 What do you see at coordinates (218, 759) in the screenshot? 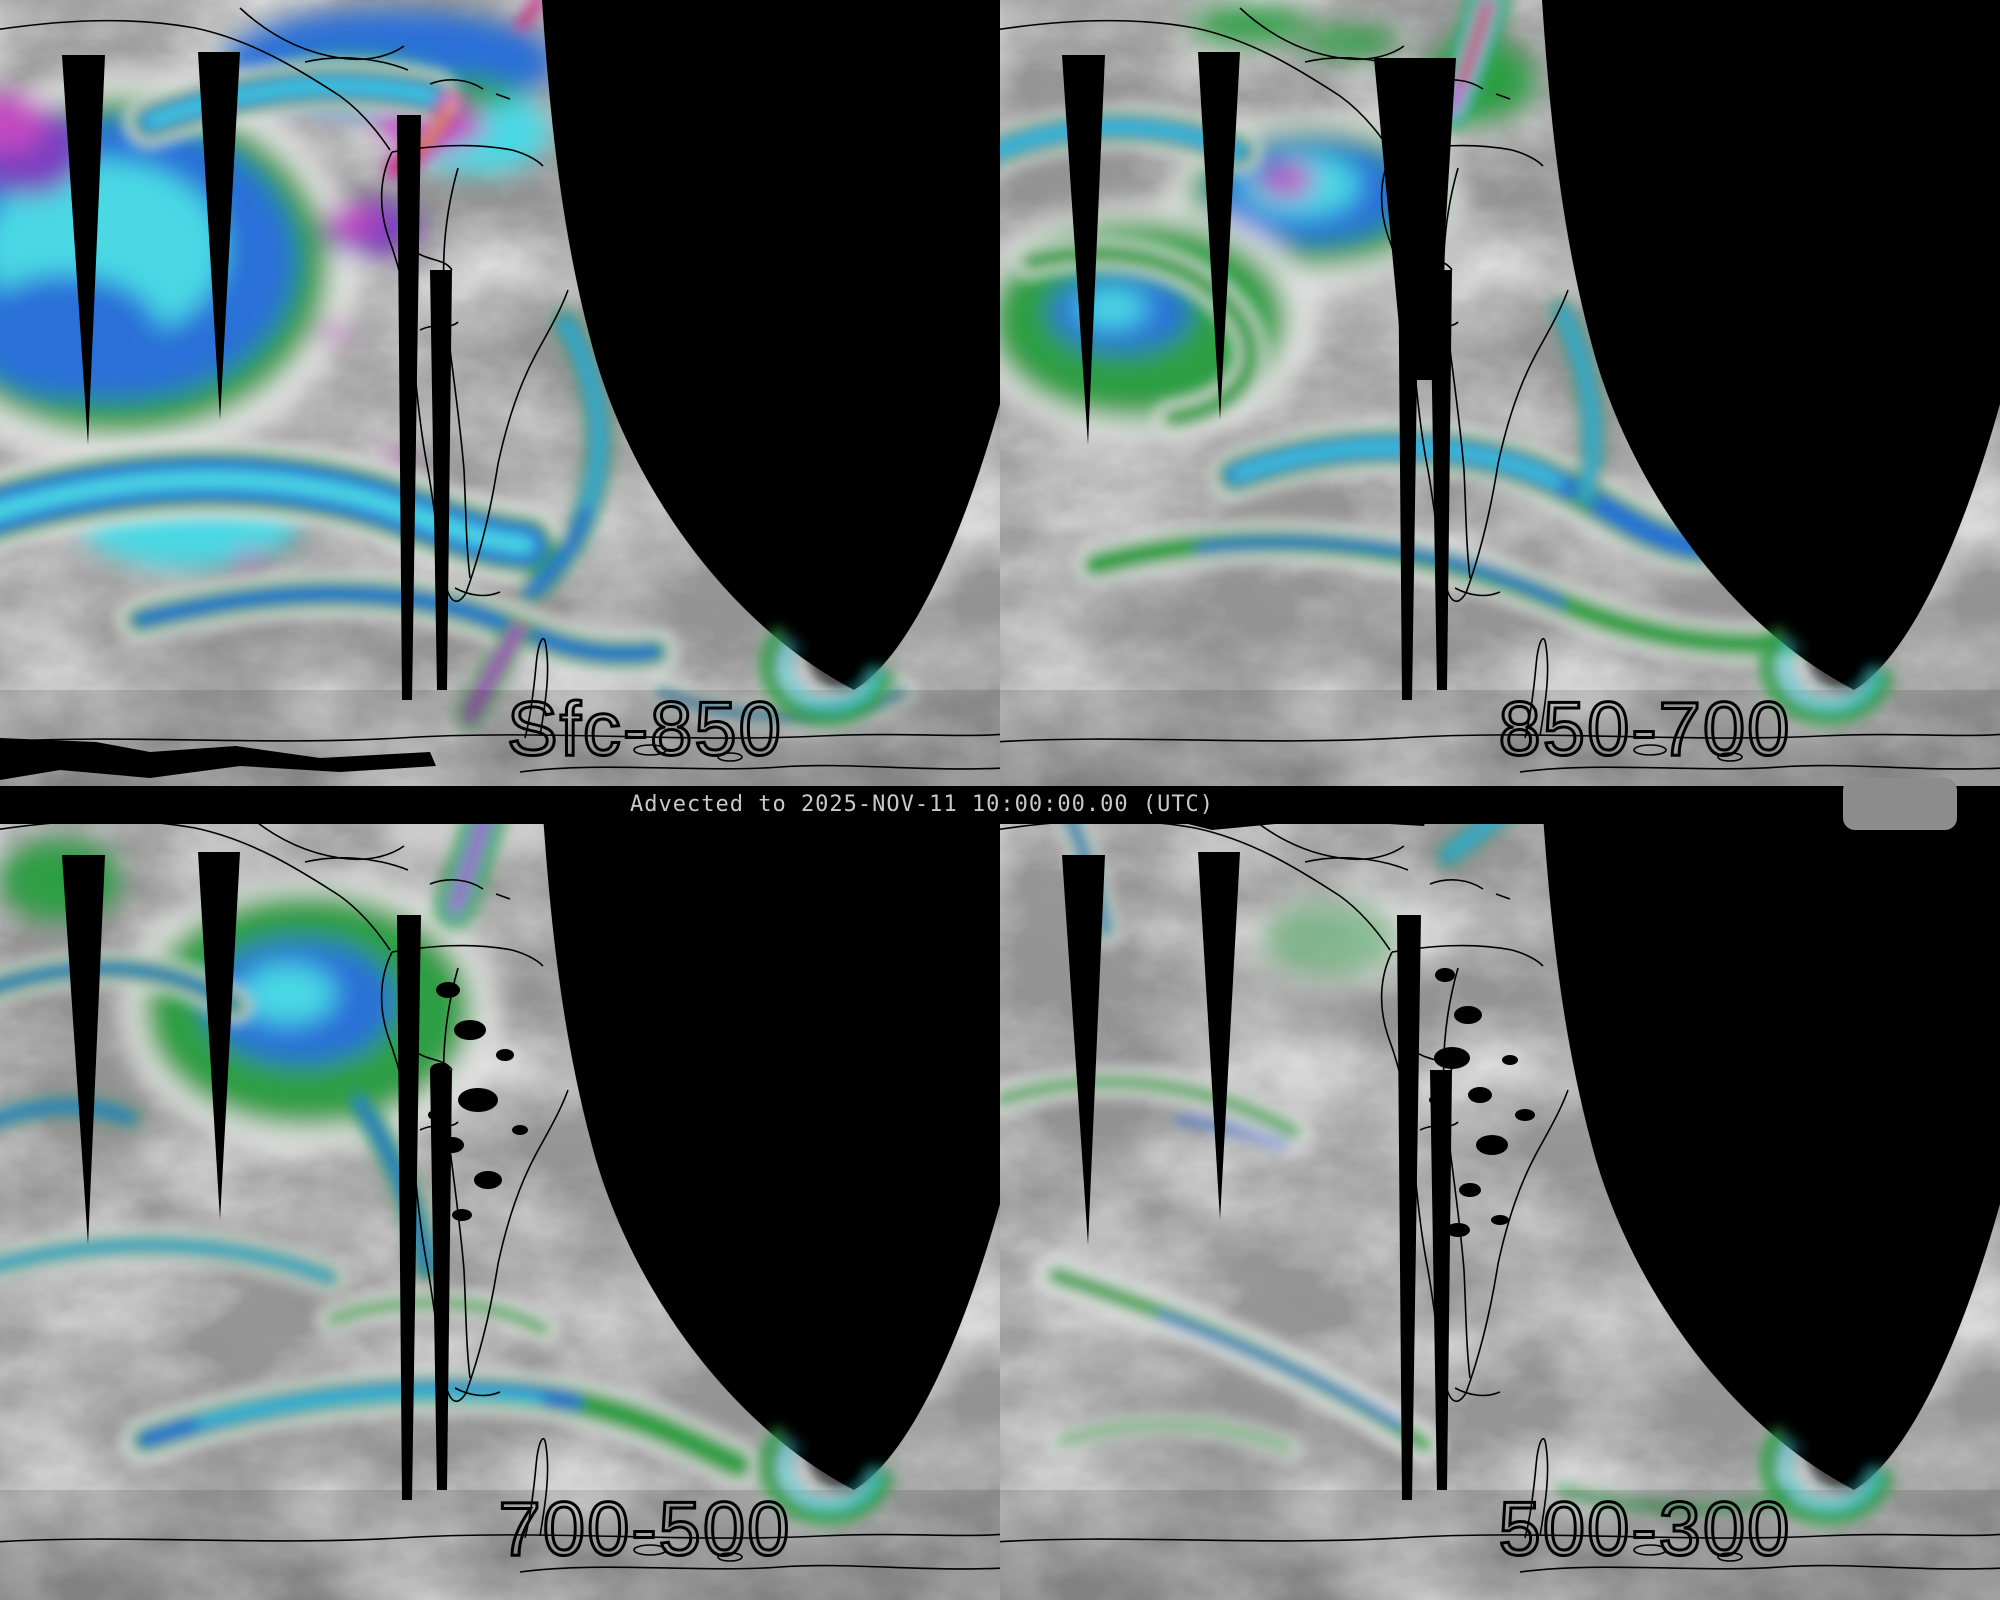
I see `sea-ice-band` at bounding box center [218, 759].